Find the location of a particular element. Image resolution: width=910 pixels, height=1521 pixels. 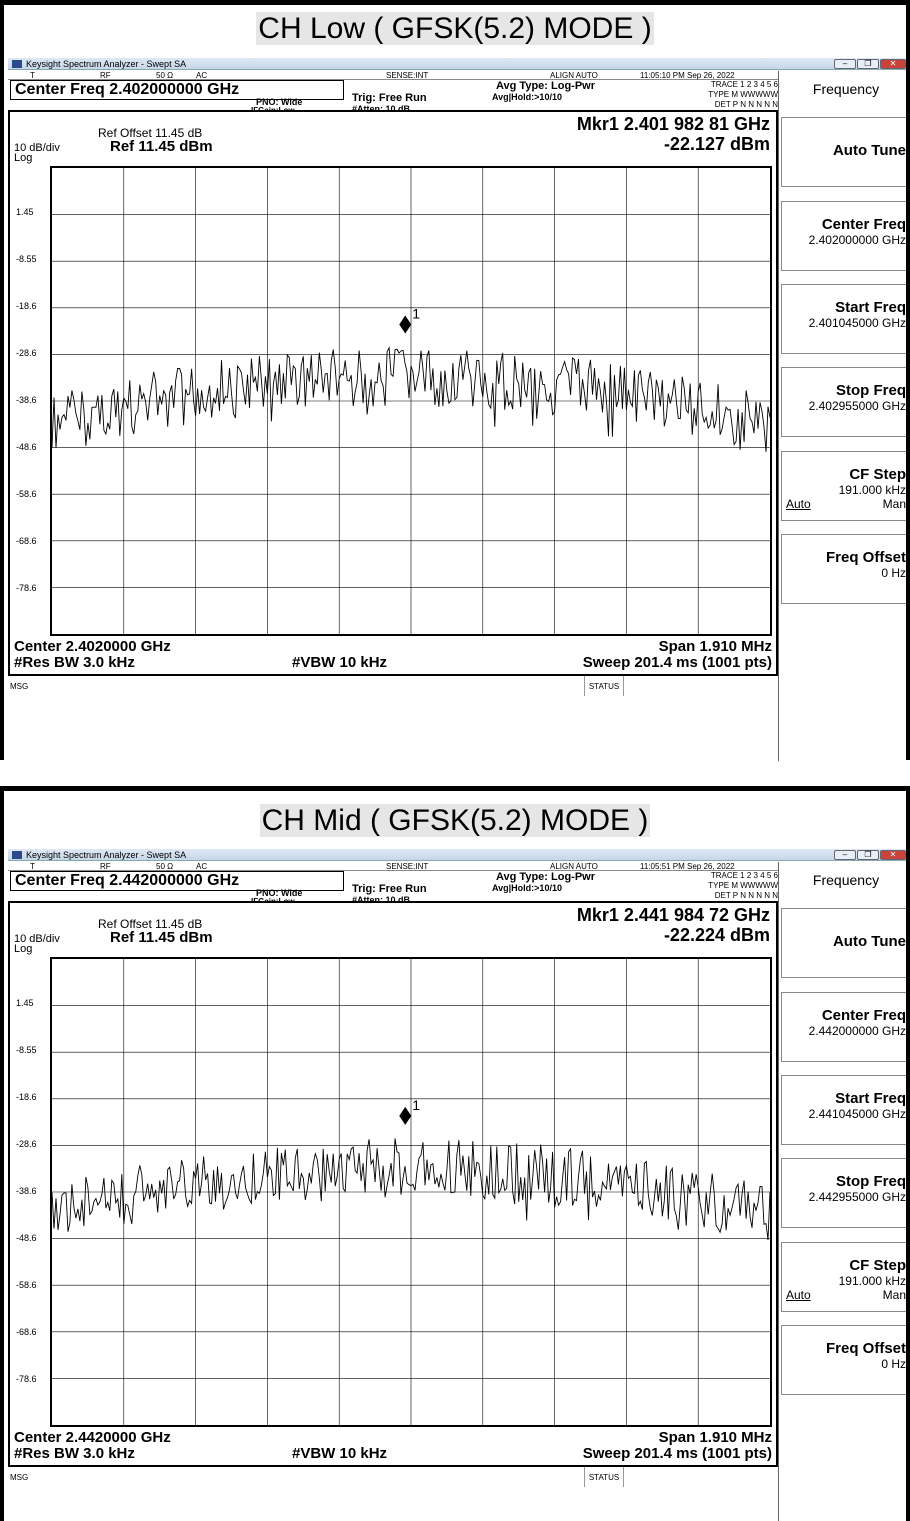

softkey-start-freq-value: 2.441045000 GHz is located at coordinates (857, 1114).